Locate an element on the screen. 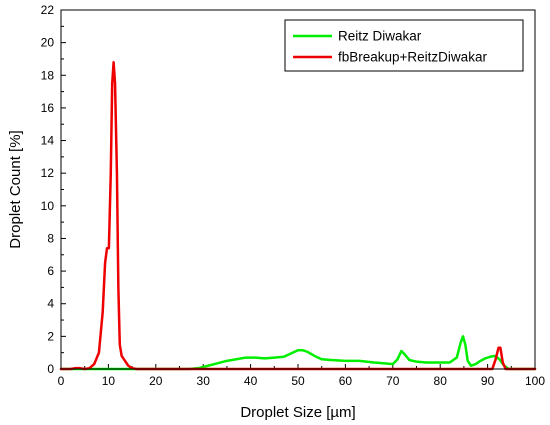 The width and height of the screenshot is (550, 425). y-tick-label: 12 is located at coordinates (48, 173).